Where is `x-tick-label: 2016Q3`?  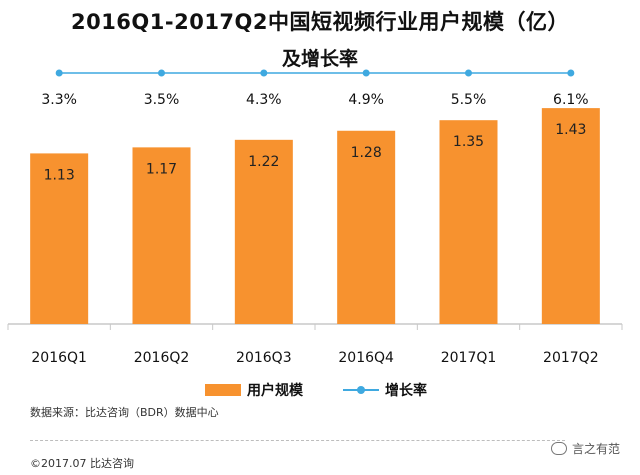
x-tick-label: 2016Q3 is located at coordinates (264, 358).